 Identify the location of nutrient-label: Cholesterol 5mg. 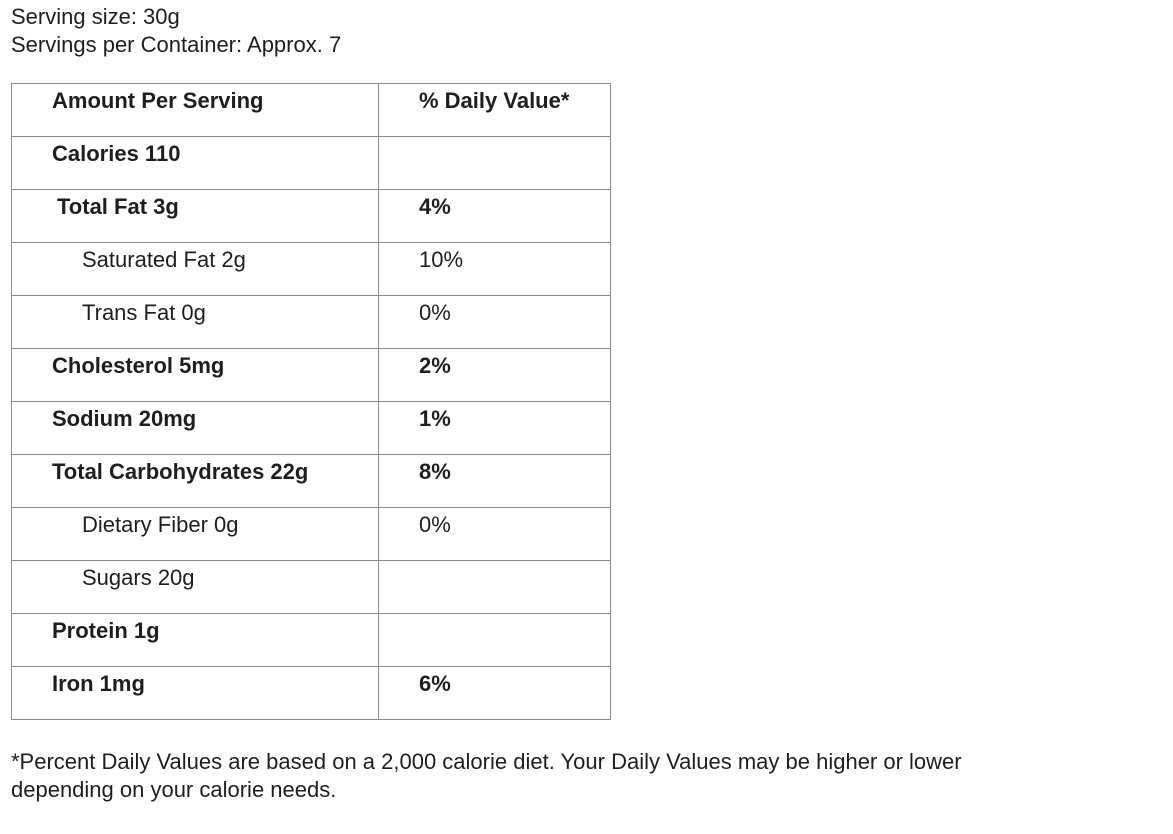
(138, 365).